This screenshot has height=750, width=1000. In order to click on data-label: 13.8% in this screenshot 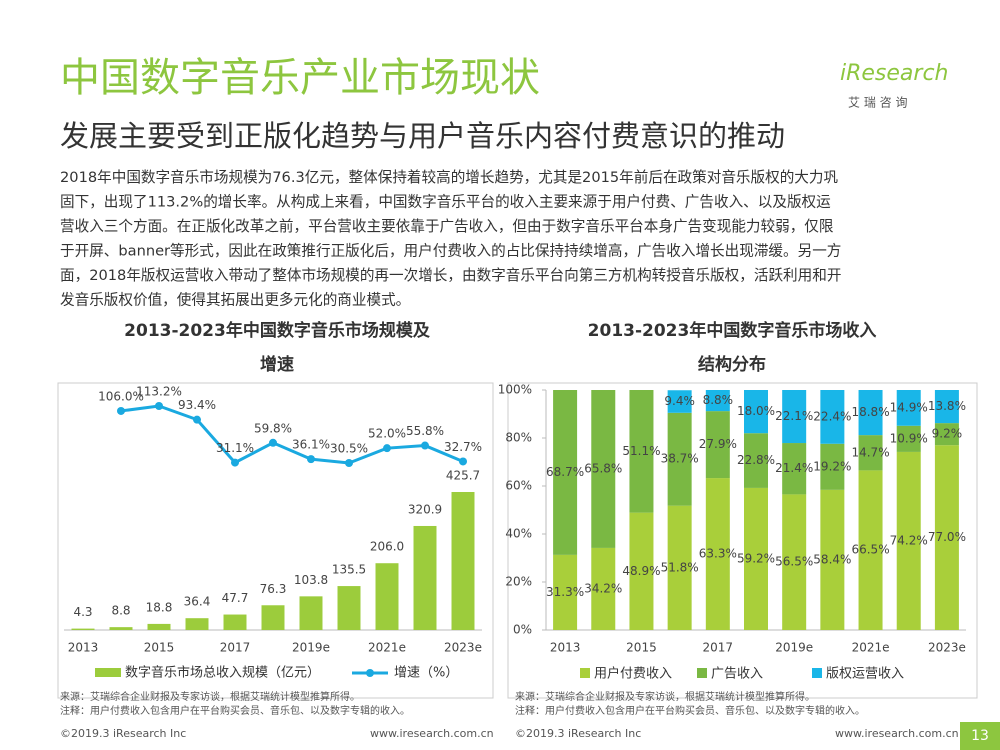, I will do `click(947, 406)`.